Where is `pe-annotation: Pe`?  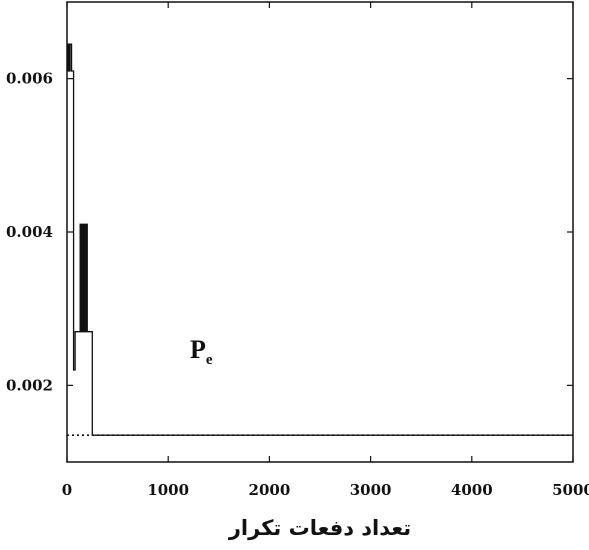 pe-annotation: Pe is located at coordinates (201, 351).